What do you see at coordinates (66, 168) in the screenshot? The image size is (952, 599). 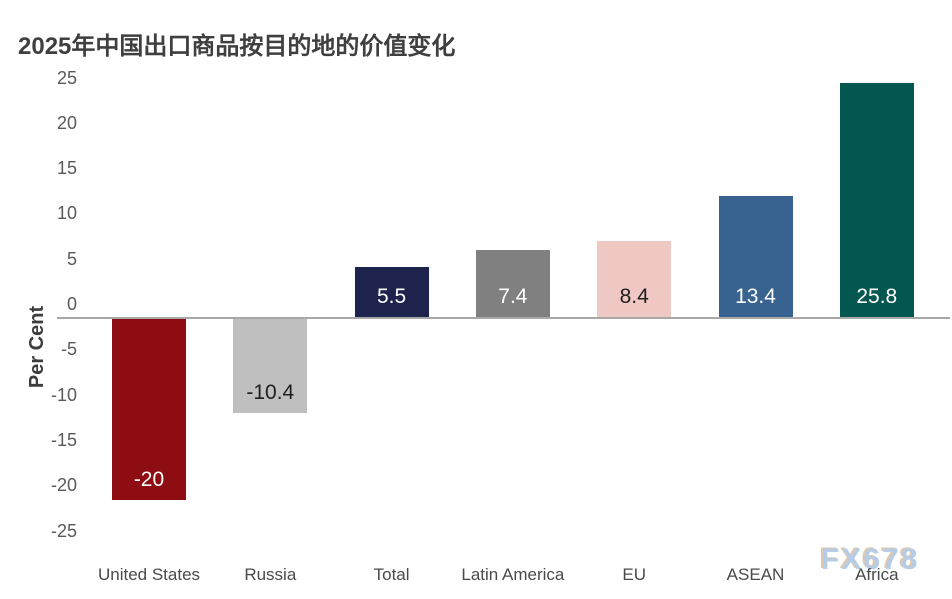 I see `y-tick-label: 15` at bounding box center [66, 168].